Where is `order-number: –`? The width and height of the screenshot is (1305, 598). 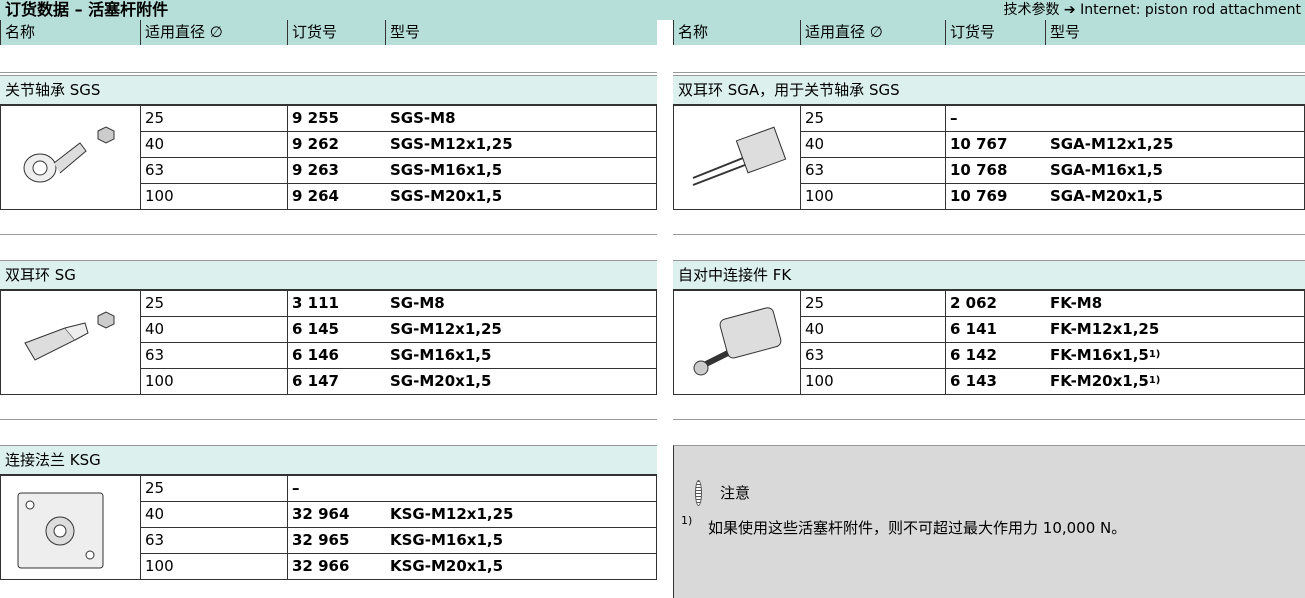
order-number: – is located at coordinates (296, 487).